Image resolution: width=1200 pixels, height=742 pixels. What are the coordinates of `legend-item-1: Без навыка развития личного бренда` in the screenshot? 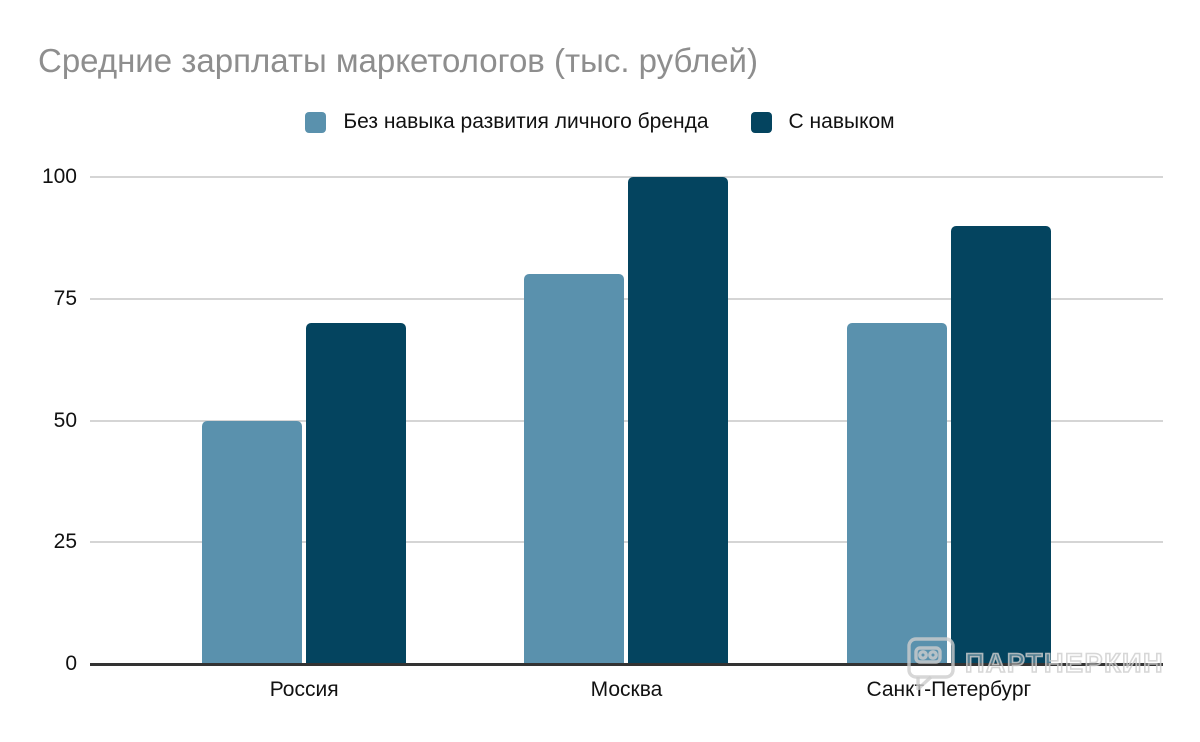 It's located at (507, 122).